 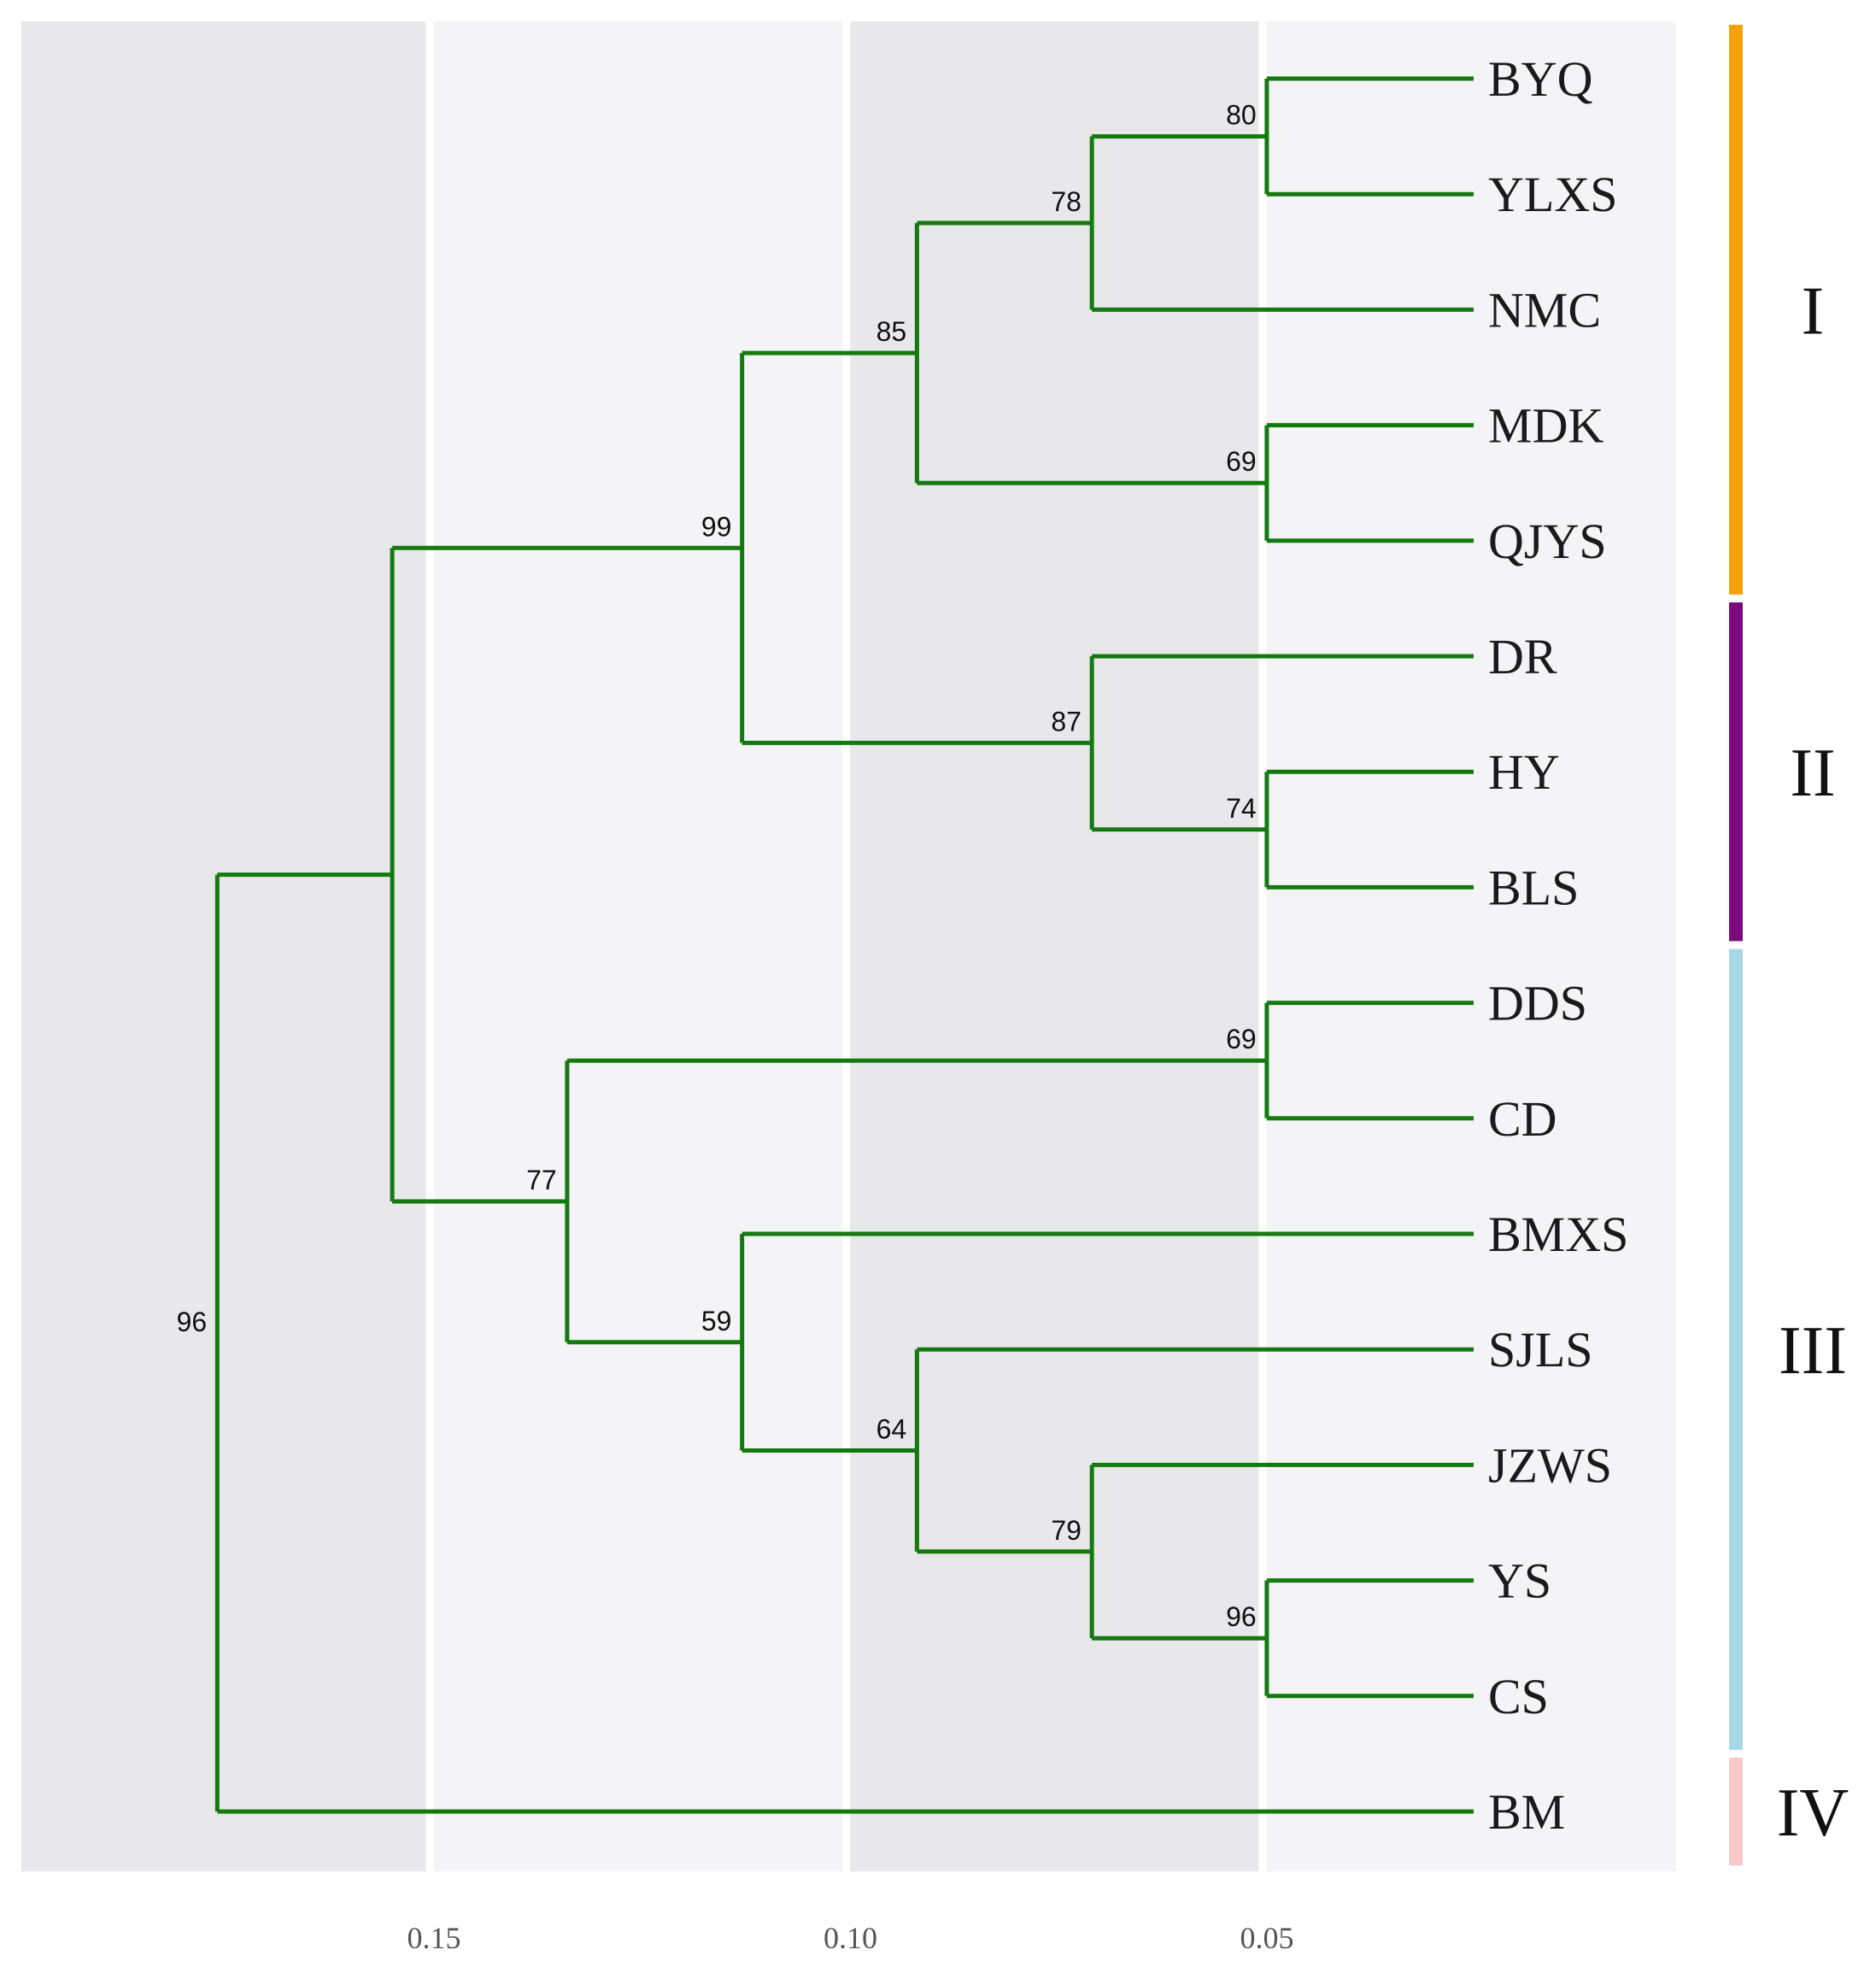 What do you see at coordinates (1545, 310) in the screenshot?
I see `tip-label-nmc: NMC` at bounding box center [1545, 310].